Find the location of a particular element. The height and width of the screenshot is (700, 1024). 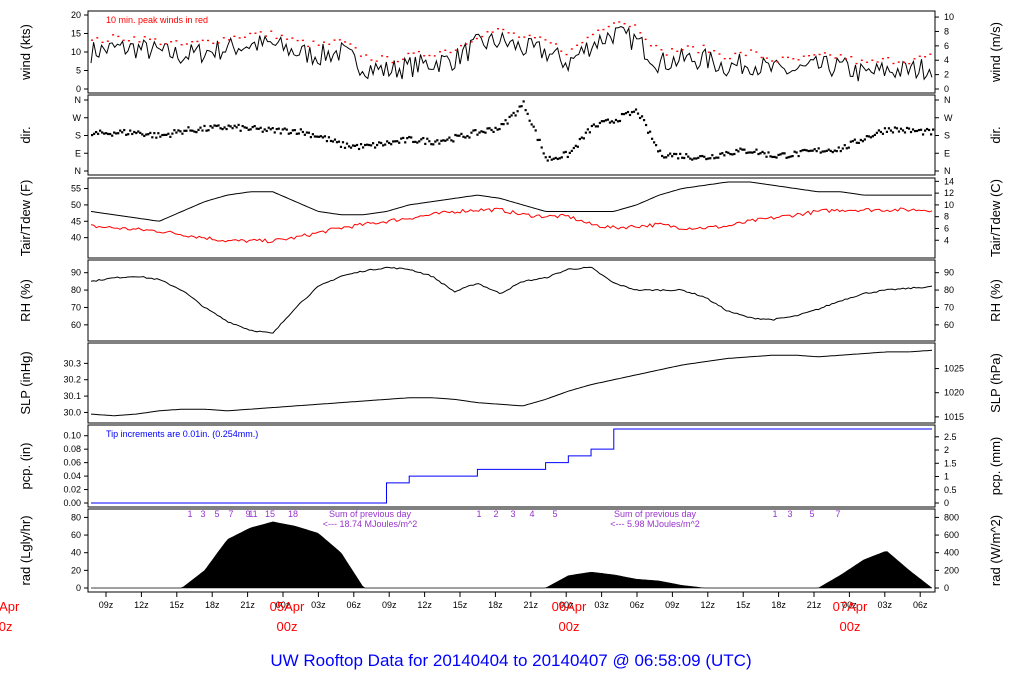

ytick-label-left-rh: 80 is located at coordinates (76, 290).